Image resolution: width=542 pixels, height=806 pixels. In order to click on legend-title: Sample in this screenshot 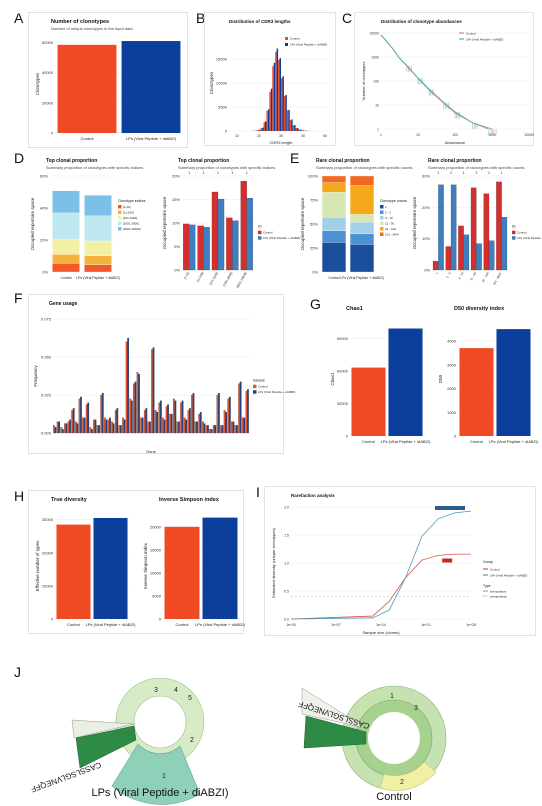, I will do `click(259, 381)`.